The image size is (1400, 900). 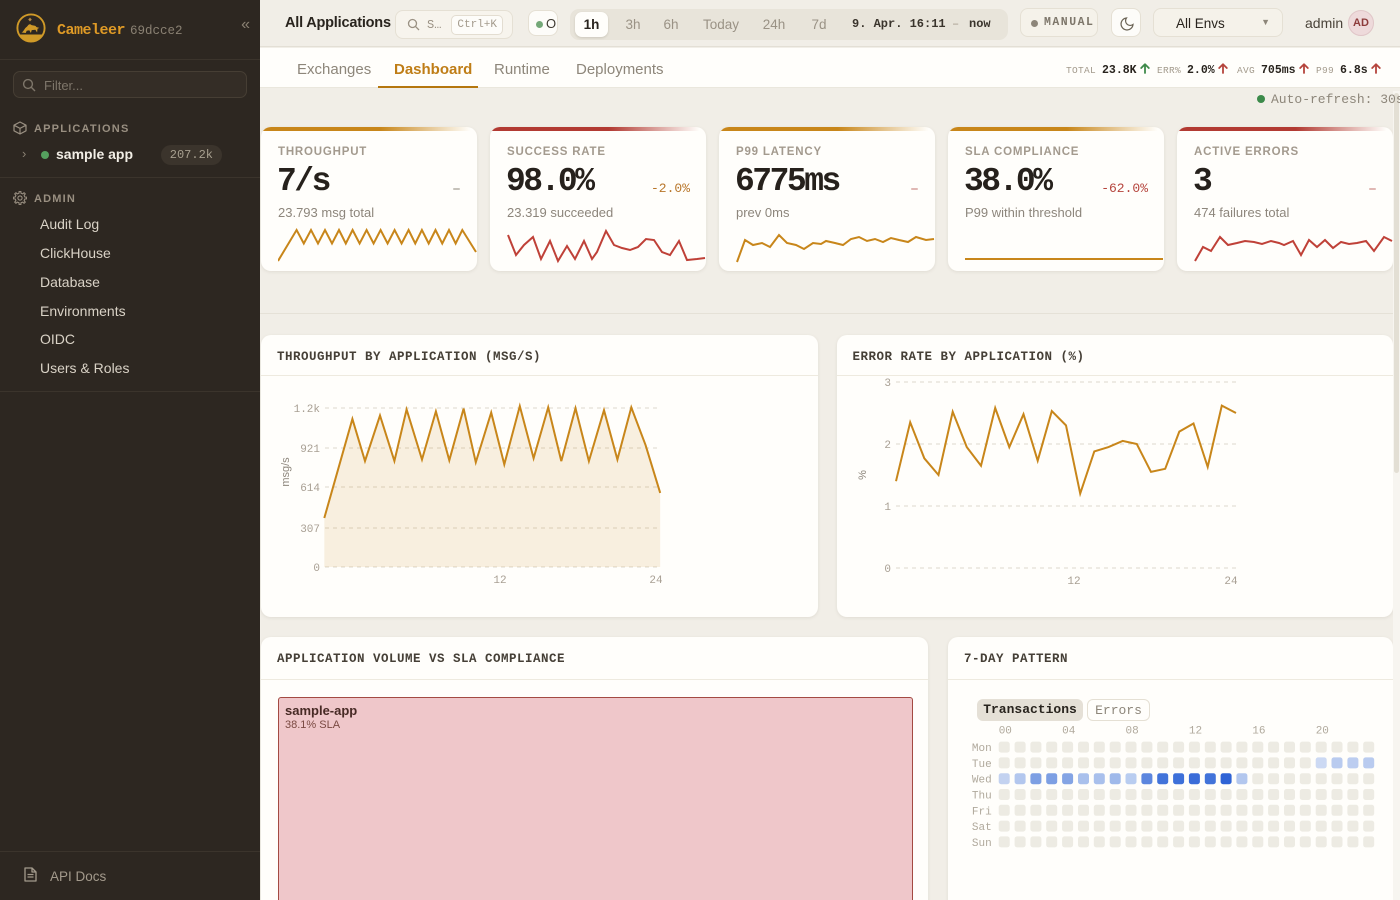 I want to click on svg-text: 614, so click(x=310, y=489).